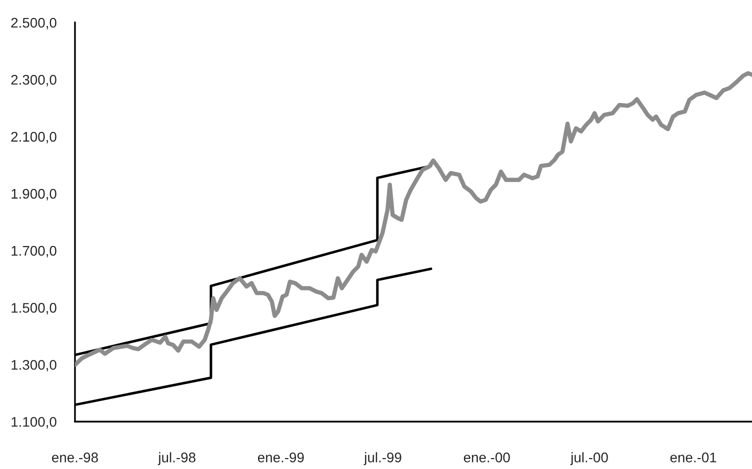  Describe the element at coordinates (177, 459) in the screenshot. I see `x-tick-label: jul.-98` at that location.